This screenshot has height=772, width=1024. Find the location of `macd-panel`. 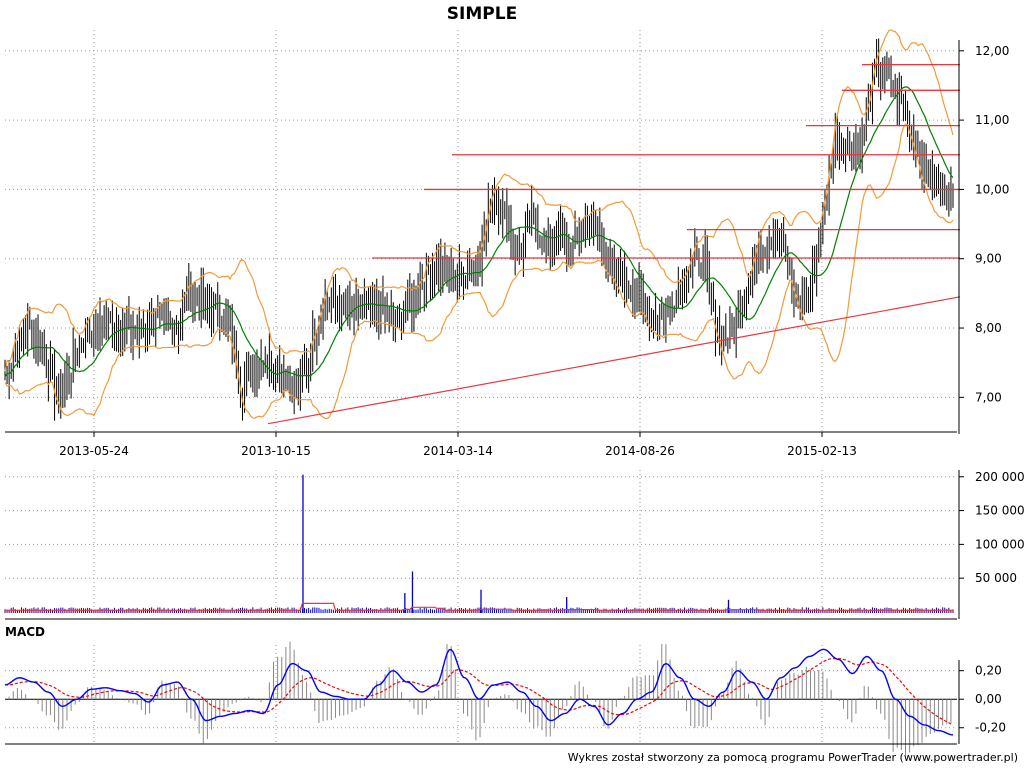

macd-panel is located at coordinates (479, 698).